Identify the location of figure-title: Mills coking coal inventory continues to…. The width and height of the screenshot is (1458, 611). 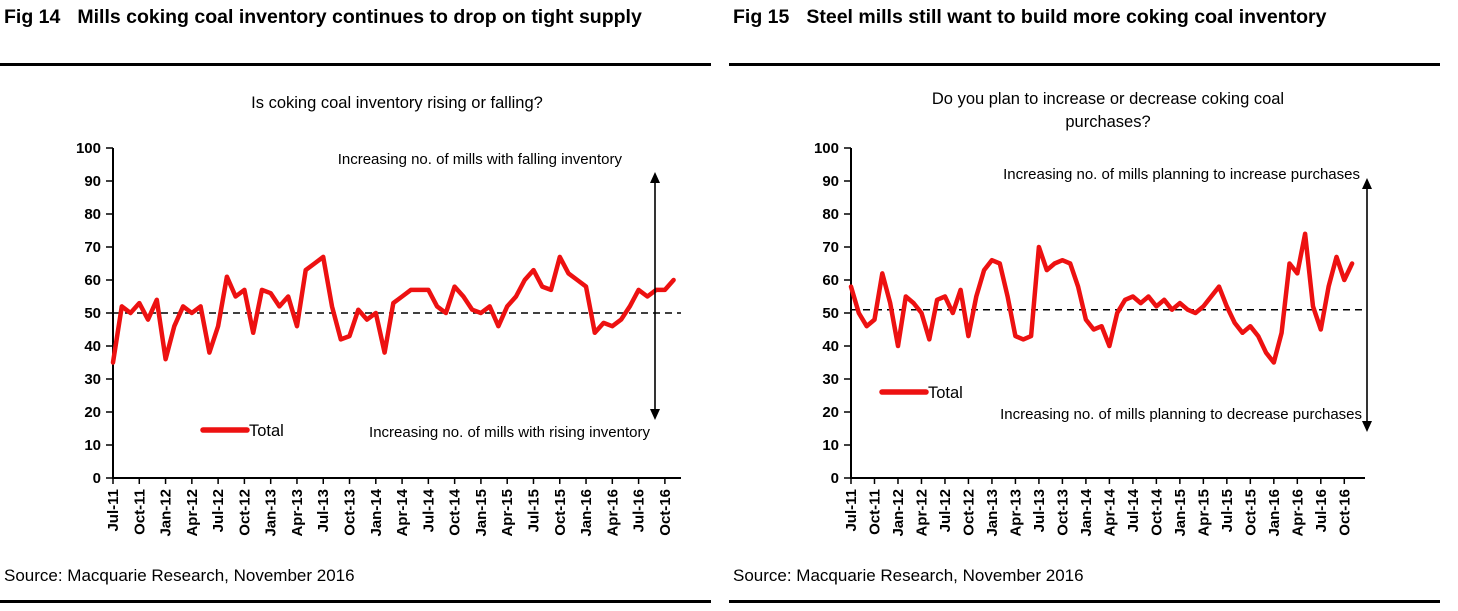
(359, 17).